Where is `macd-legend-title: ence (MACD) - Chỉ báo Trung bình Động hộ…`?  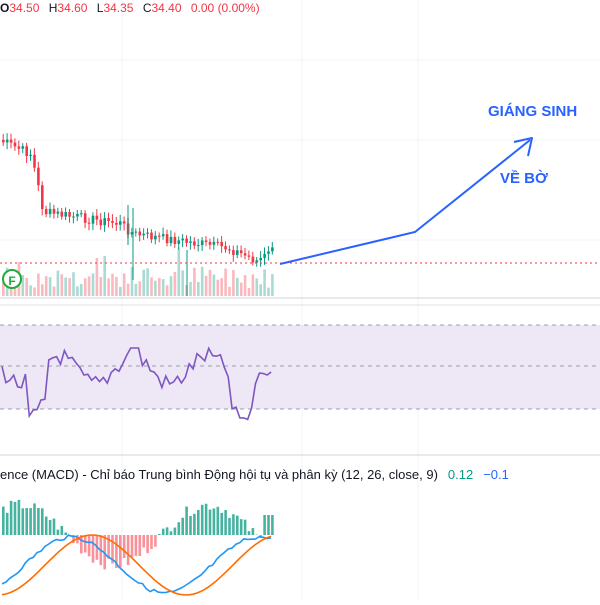
macd-legend-title: ence (MACD) - Chỉ báo Trung bình Động hộ… is located at coordinates (219, 474).